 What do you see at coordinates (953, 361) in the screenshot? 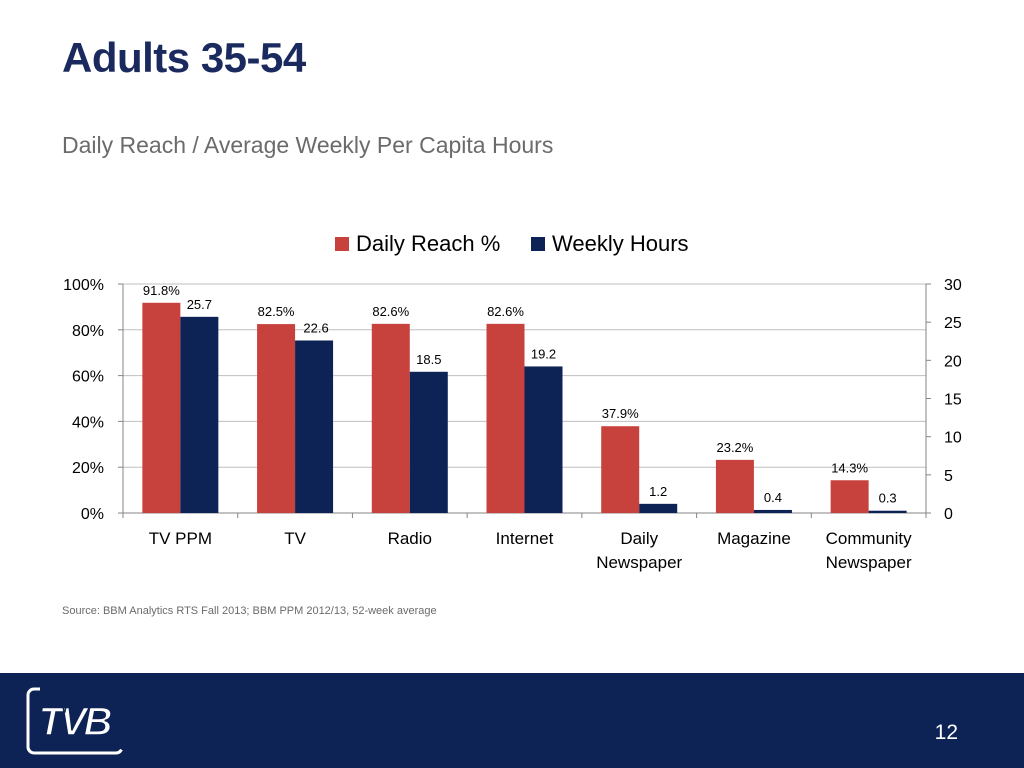
I see `y-right-tick-label: 20` at bounding box center [953, 361].